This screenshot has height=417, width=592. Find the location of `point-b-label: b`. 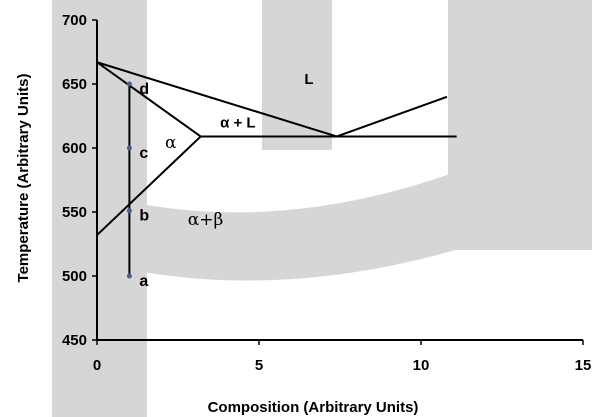

point-b-label: b is located at coordinates (144, 216).